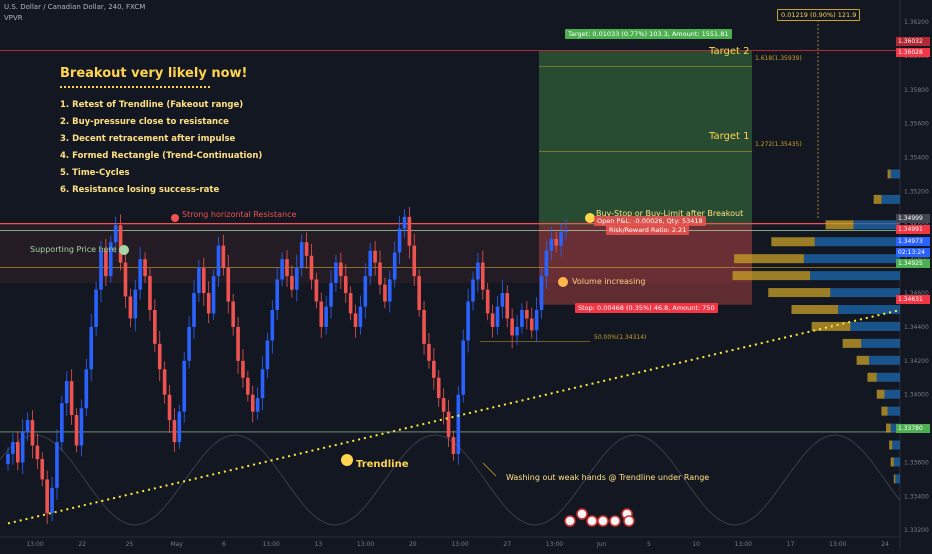 This screenshot has height=554, width=932. I want to click on y-tick-label: 1.35200, so click(916, 191).